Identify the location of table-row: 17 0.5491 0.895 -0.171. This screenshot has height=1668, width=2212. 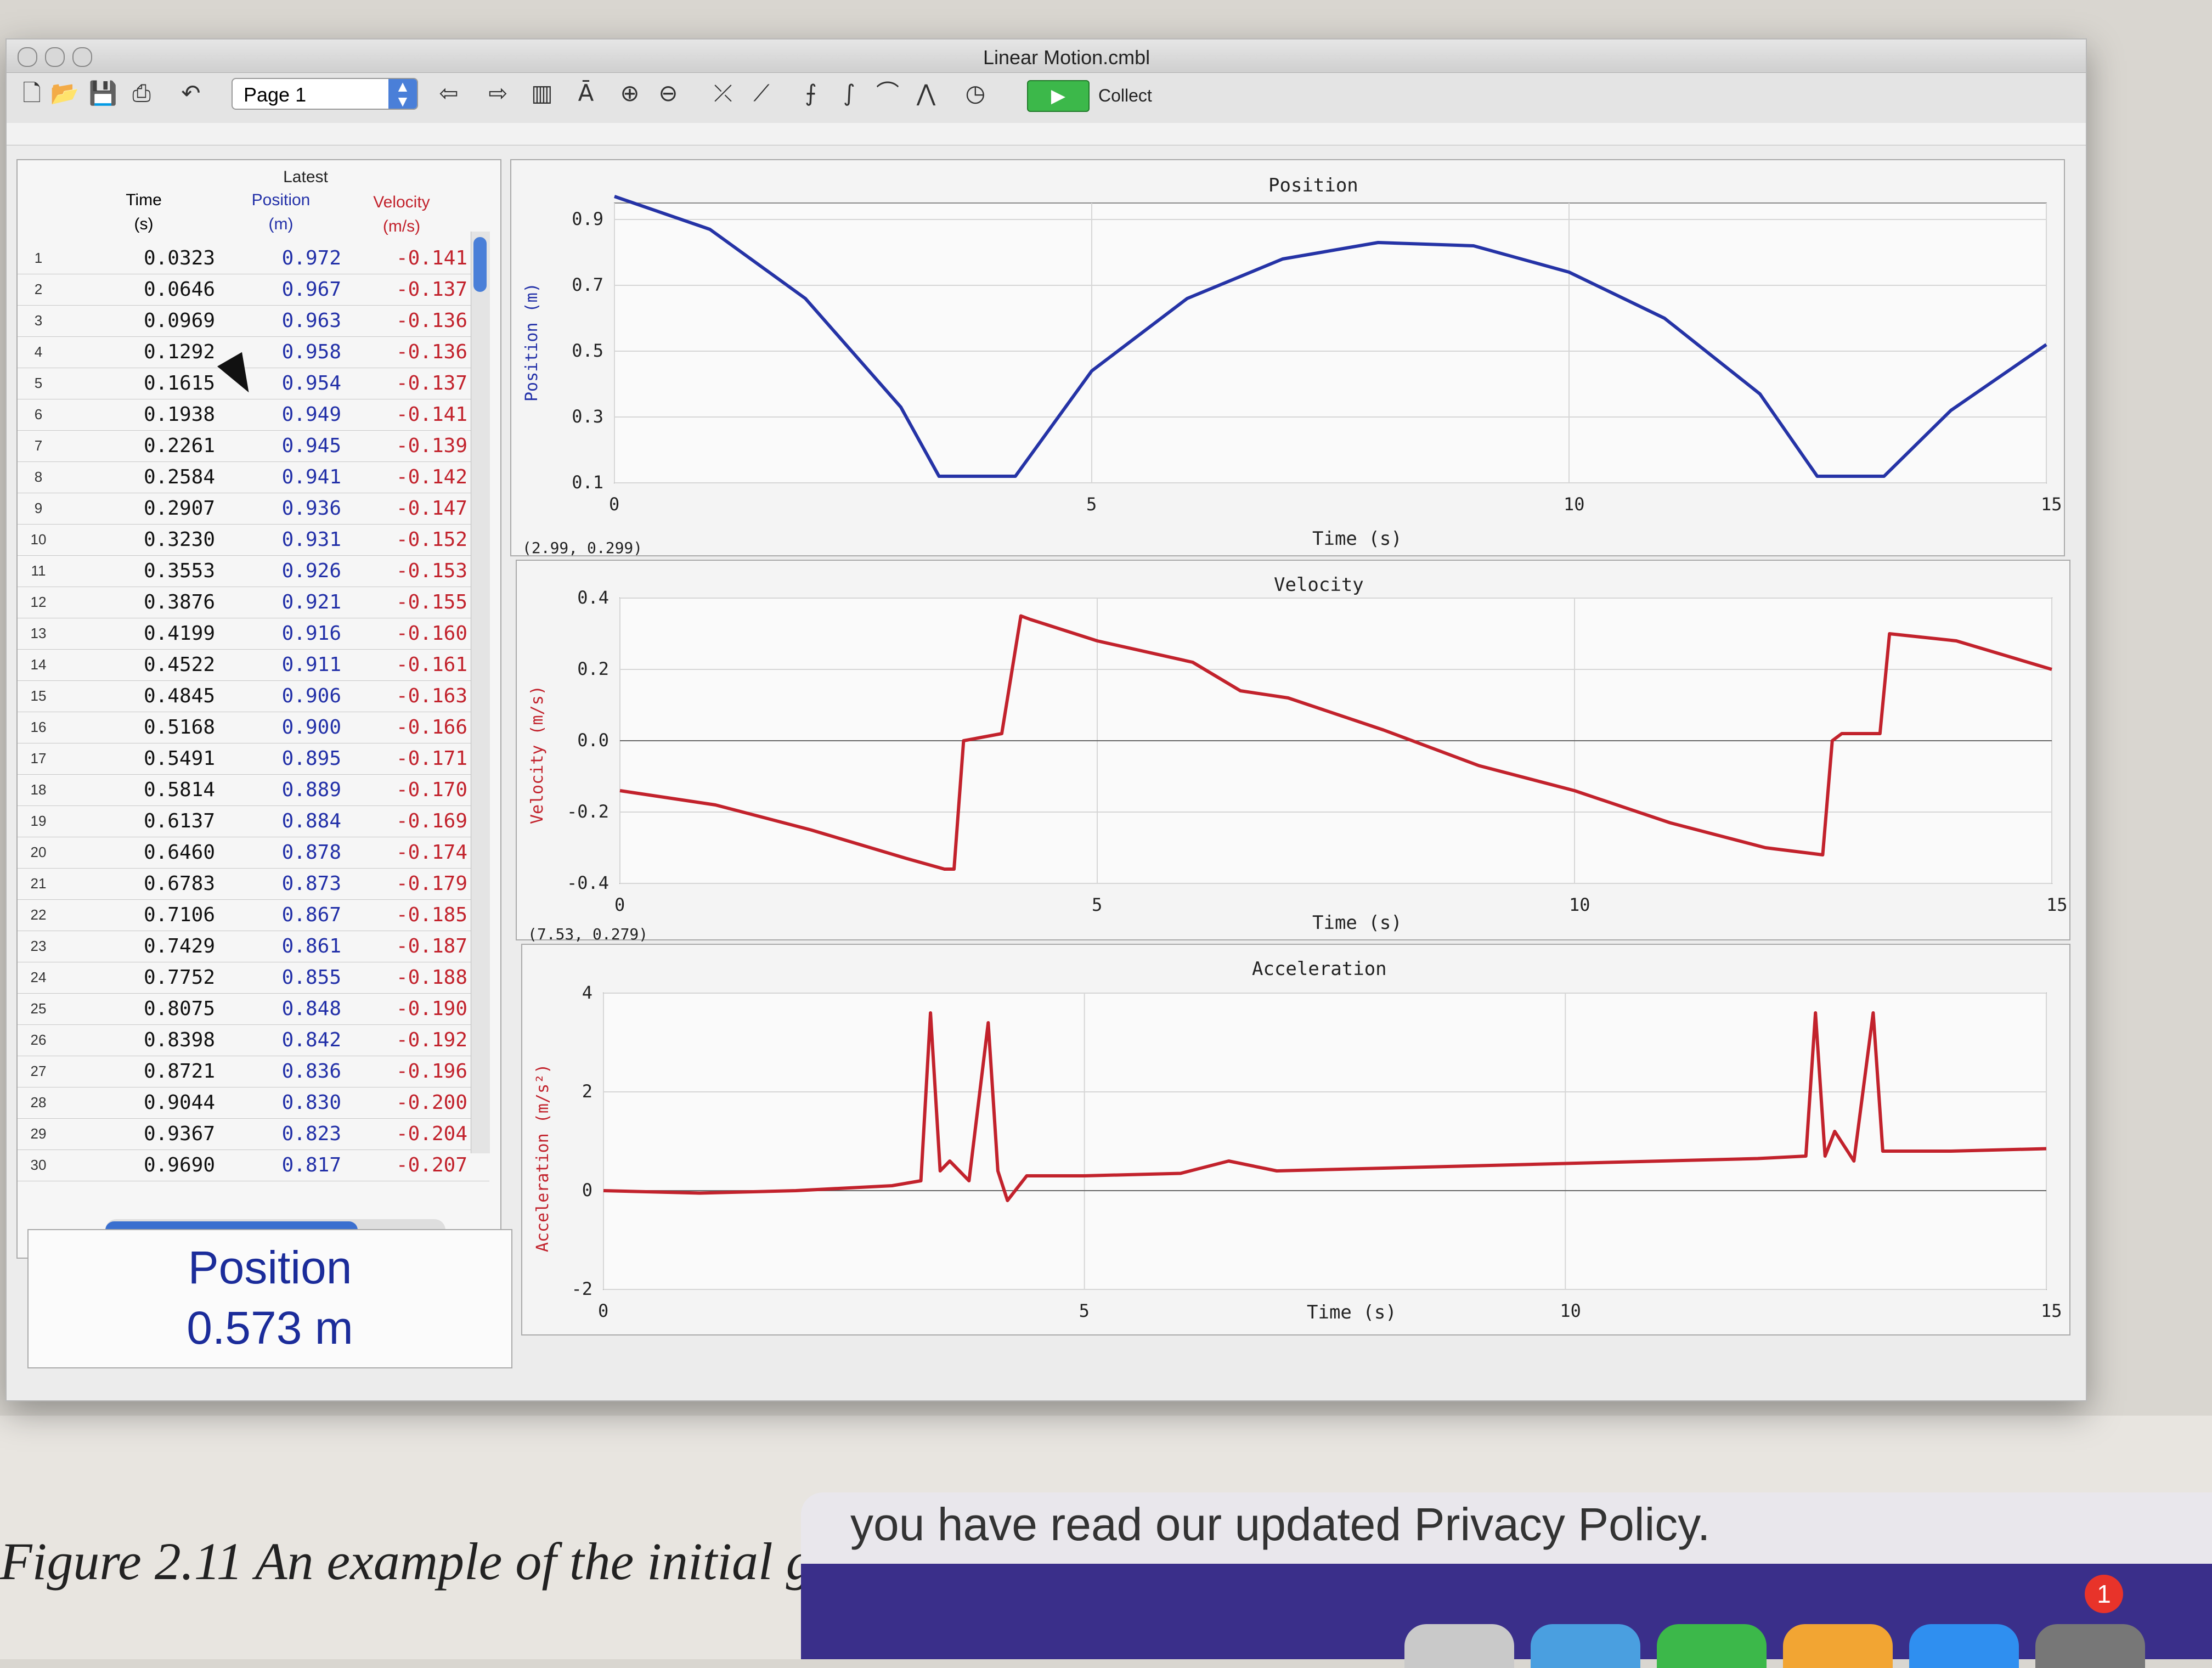
(253, 759).